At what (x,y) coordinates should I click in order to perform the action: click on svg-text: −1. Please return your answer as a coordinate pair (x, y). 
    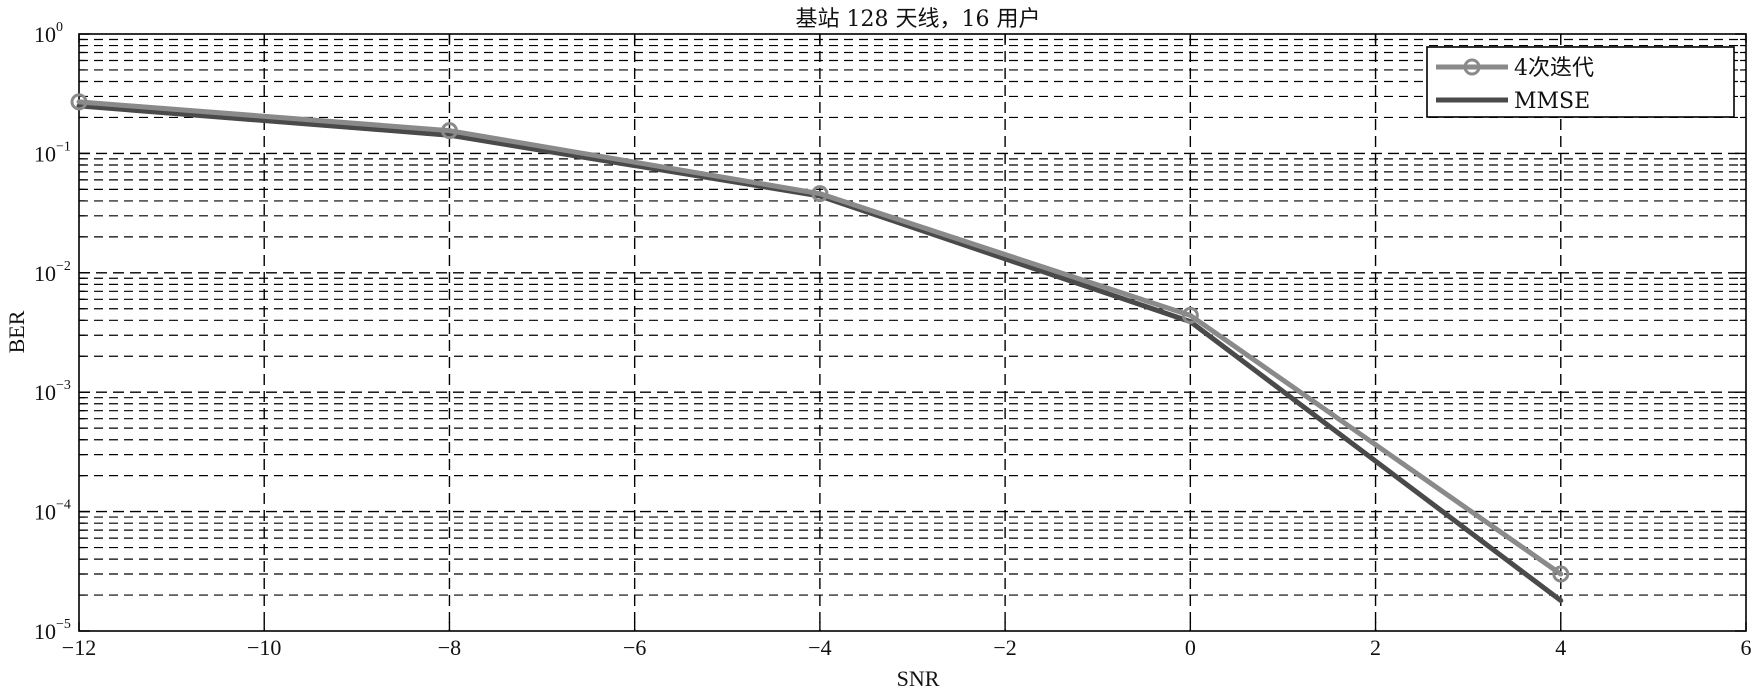
    Looking at the image, I should click on (63, 146).